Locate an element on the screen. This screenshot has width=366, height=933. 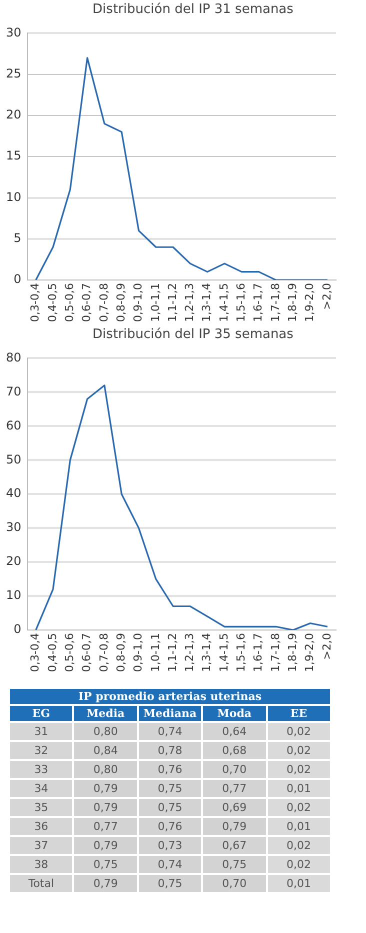
x-tick-label: EE is located at coordinates (299, 713).